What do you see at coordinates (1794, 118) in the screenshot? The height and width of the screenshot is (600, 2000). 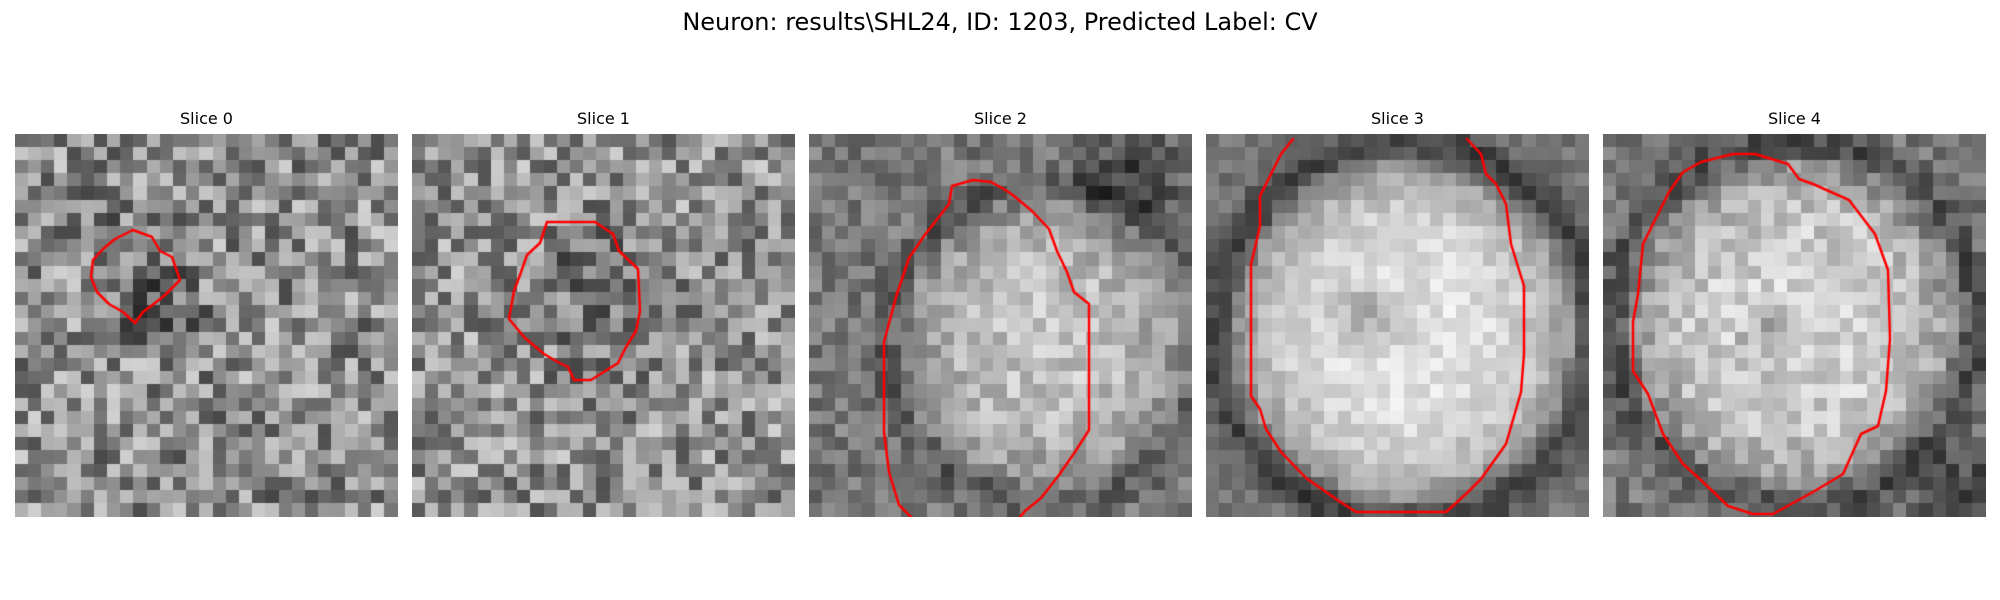 I see `panel-title-slice-4: Slice 4` at bounding box center [1794, 118].